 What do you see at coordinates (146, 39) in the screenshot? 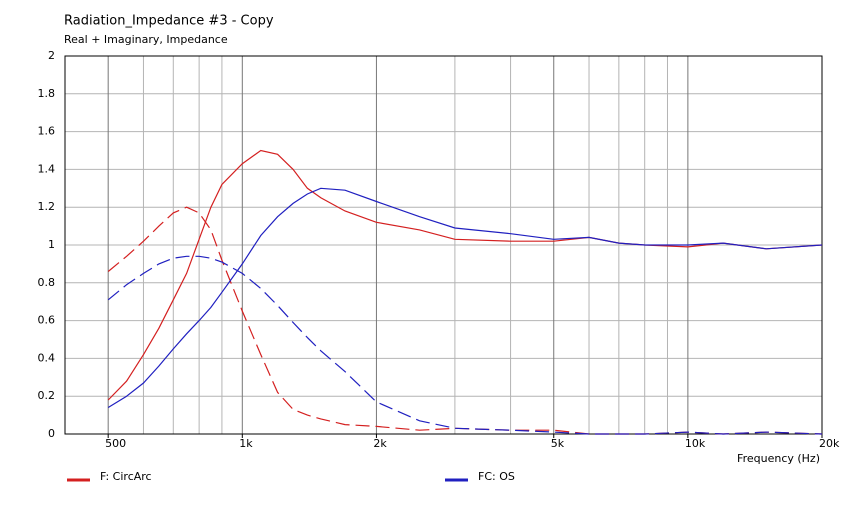
I see `chart-subtitle: Real + Imaginary, Impedance` at bounding box center [146, 39].